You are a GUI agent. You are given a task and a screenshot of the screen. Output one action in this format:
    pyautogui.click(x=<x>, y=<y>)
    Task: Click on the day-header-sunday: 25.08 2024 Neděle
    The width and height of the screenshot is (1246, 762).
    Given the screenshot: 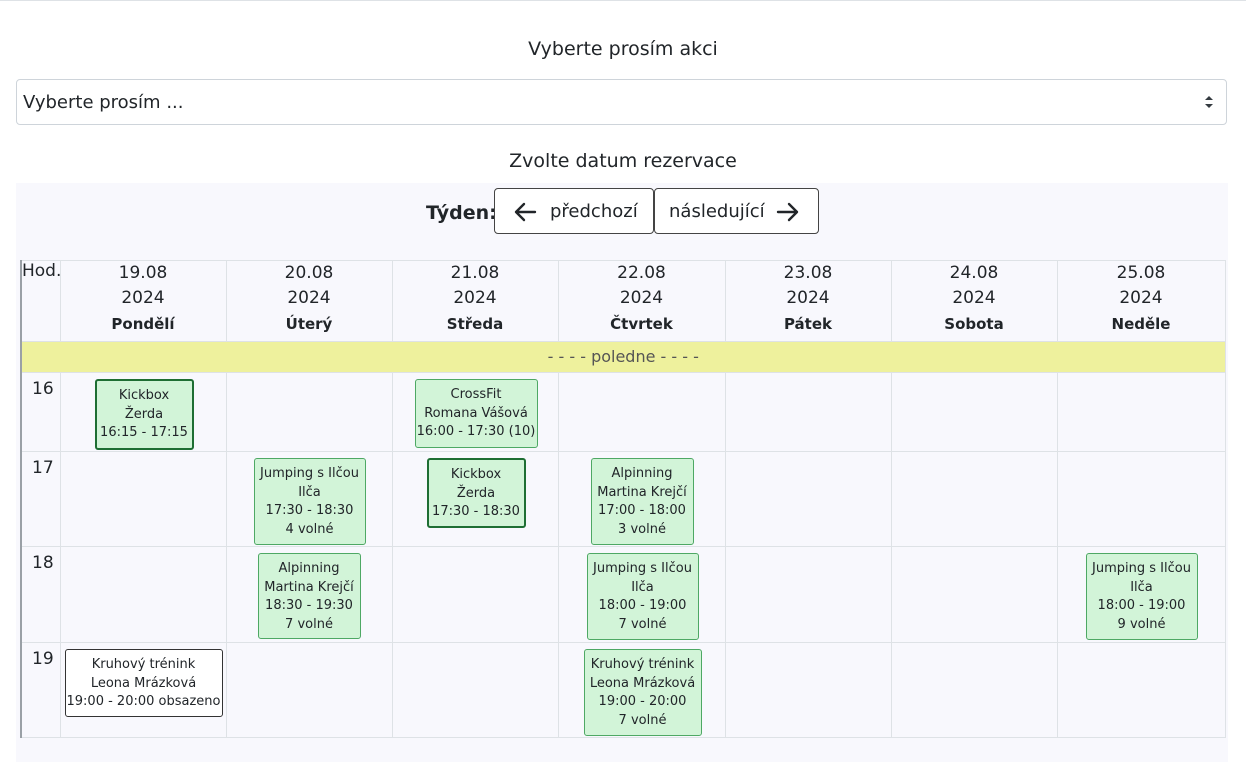 What is the action you would take?
    pyautogui.click(x=1141, y=301)
    